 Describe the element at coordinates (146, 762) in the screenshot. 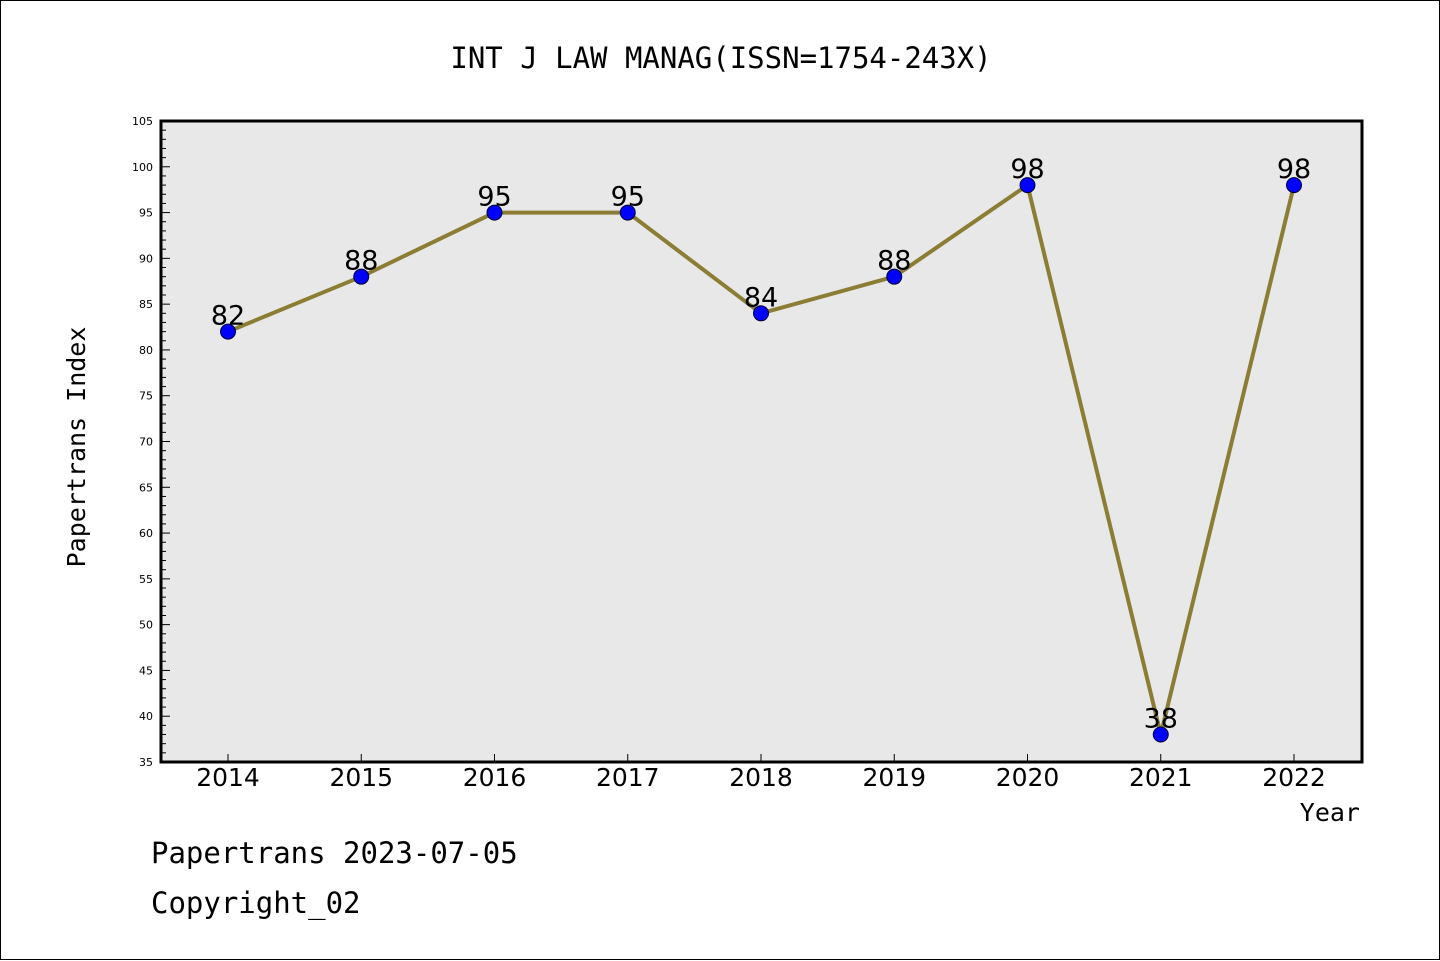

I see `y-tick-label: 35` at that location.